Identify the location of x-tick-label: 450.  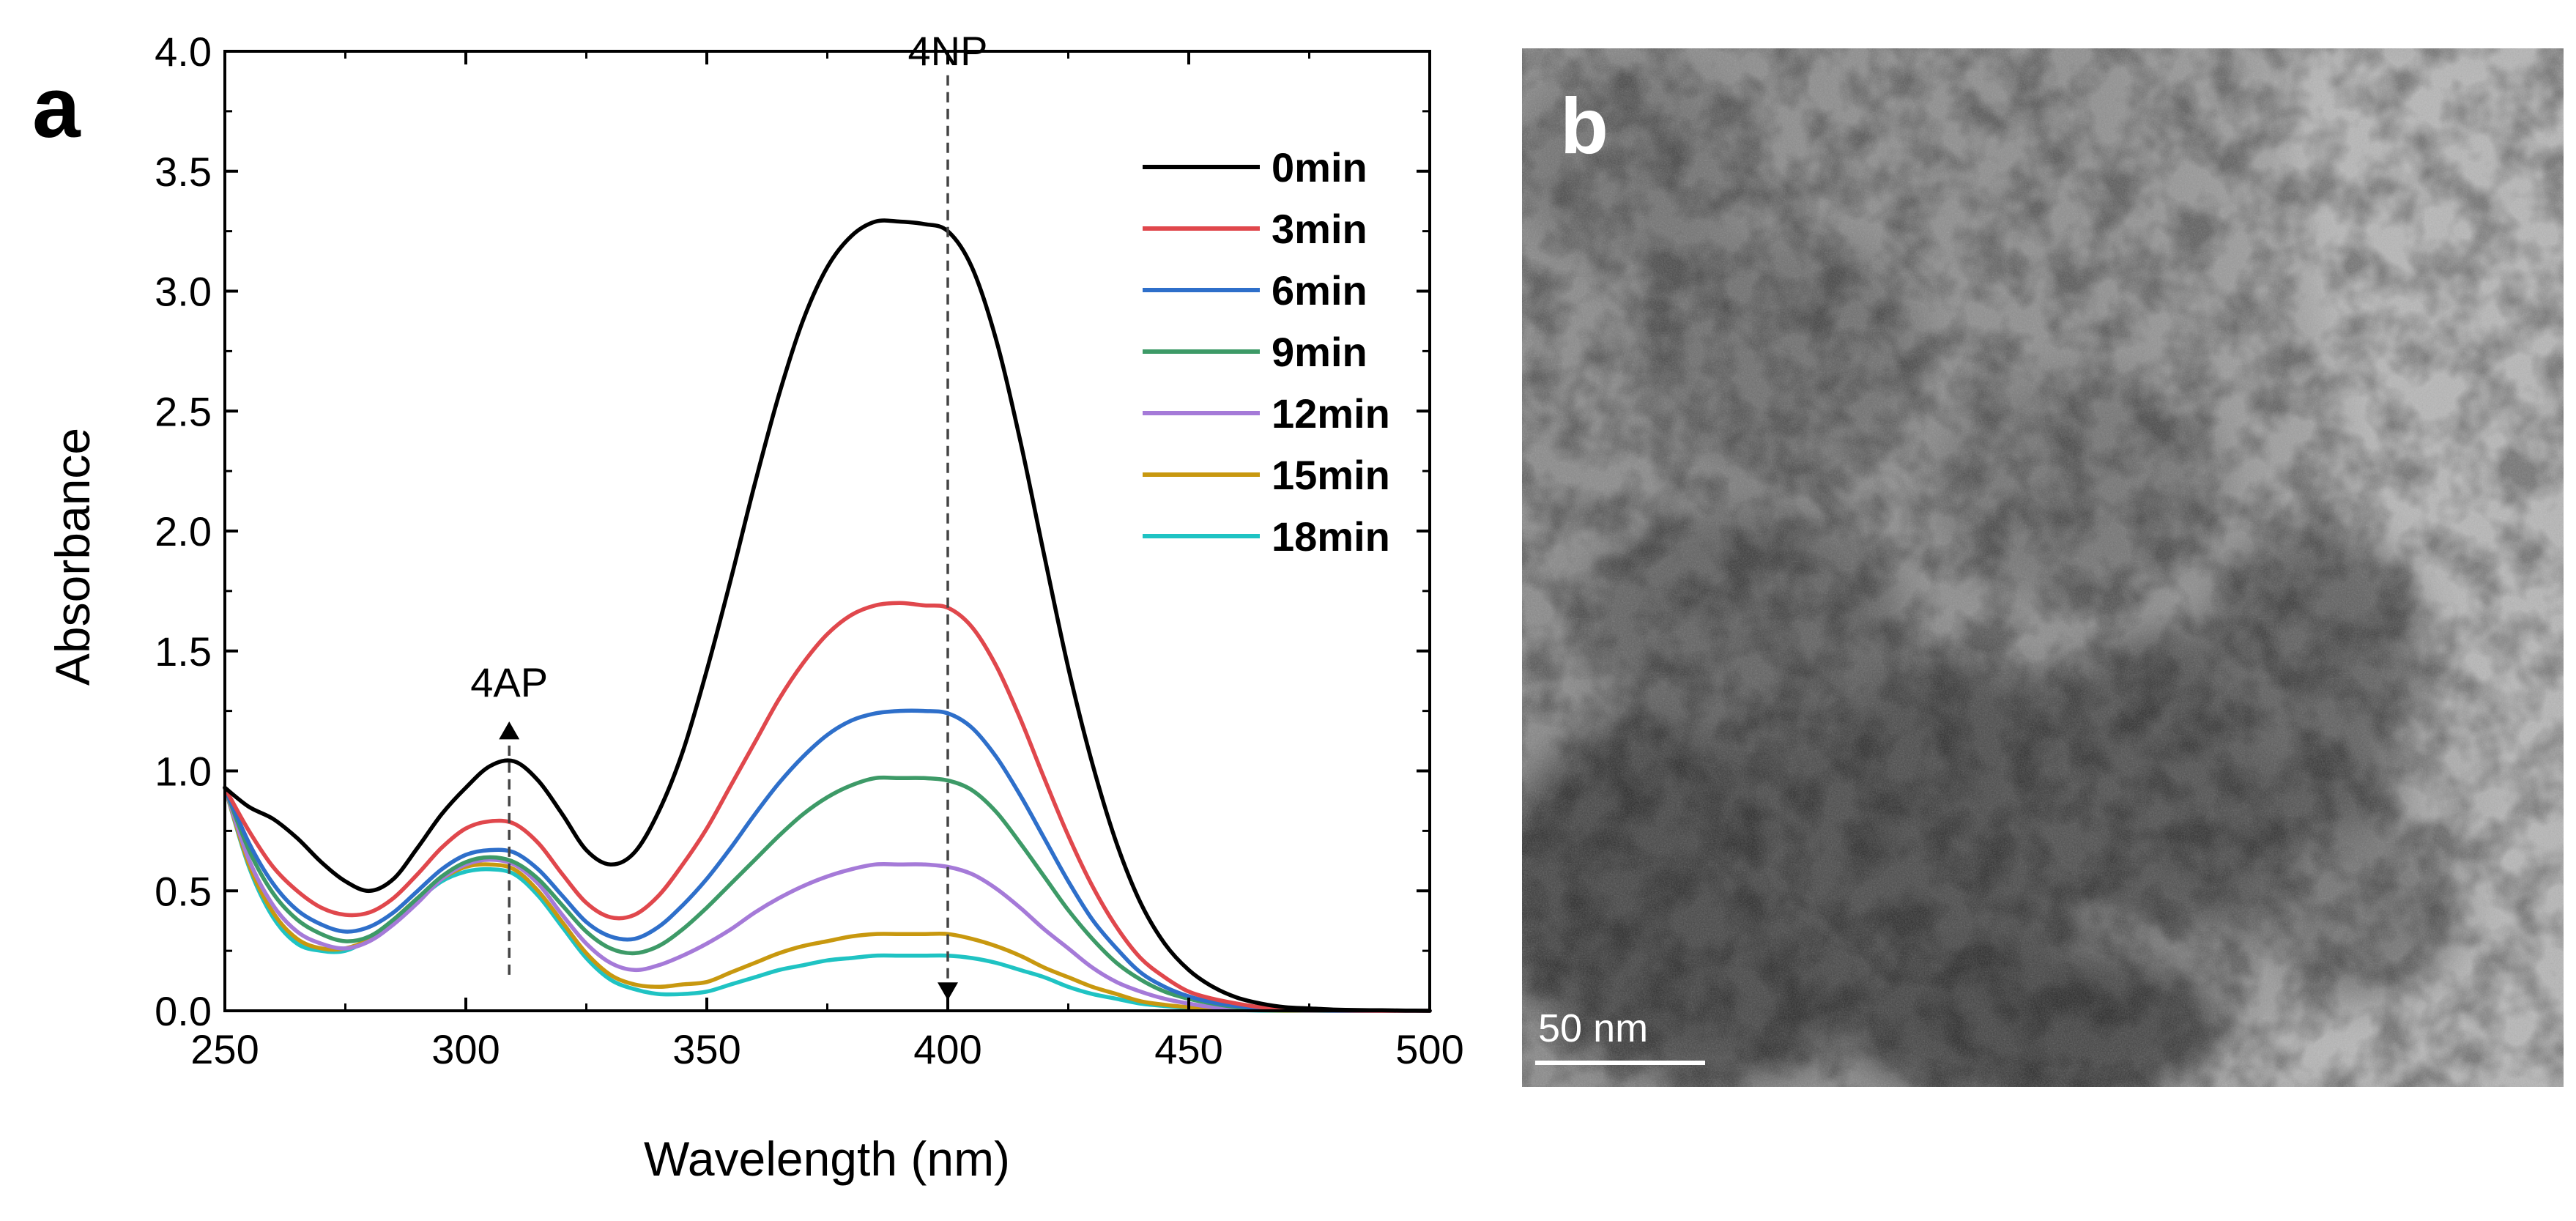
(1188, 1049).